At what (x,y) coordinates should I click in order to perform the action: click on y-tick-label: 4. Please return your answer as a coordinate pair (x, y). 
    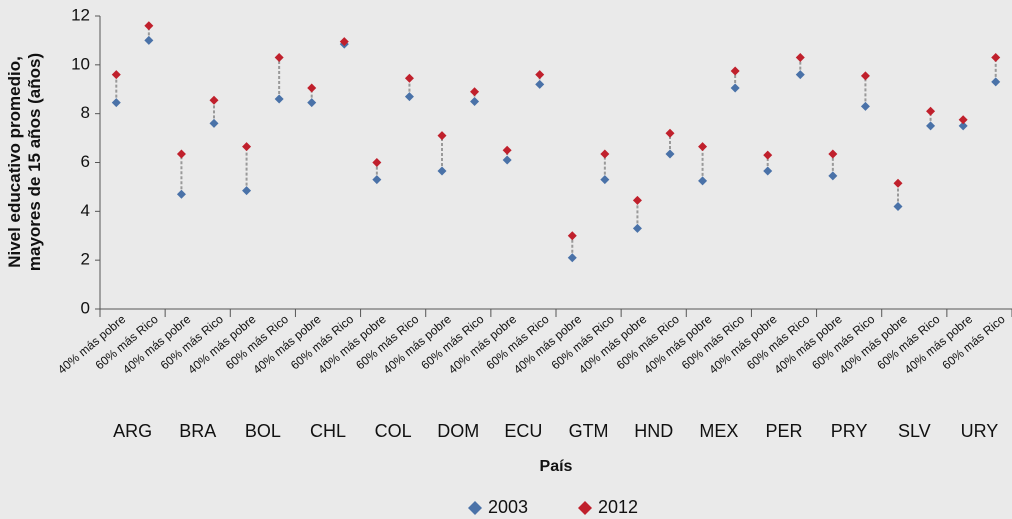
    Looking at the image, I should click on (85, 210).